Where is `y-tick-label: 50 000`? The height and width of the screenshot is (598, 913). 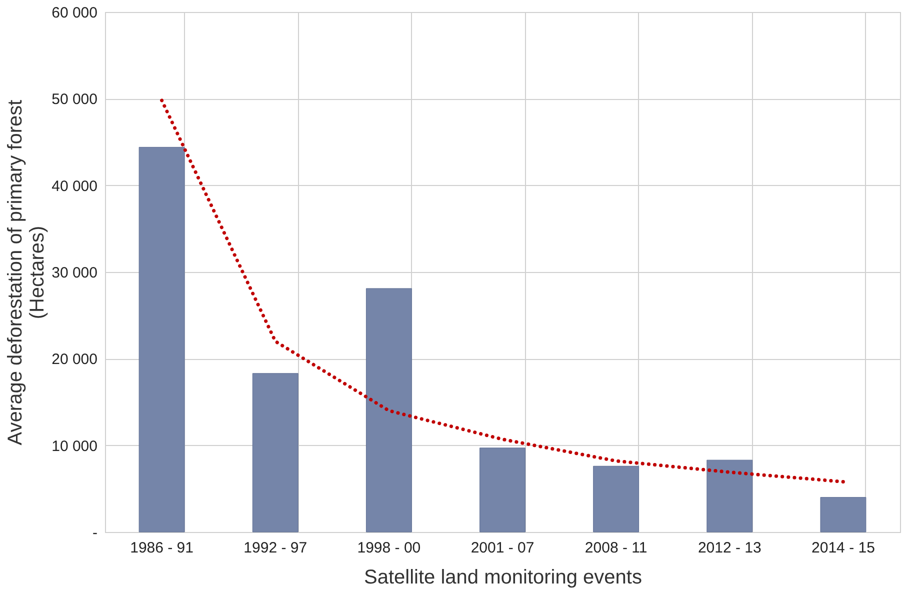
y-tick-label: 50 000 is located at coordinates (75, 99).